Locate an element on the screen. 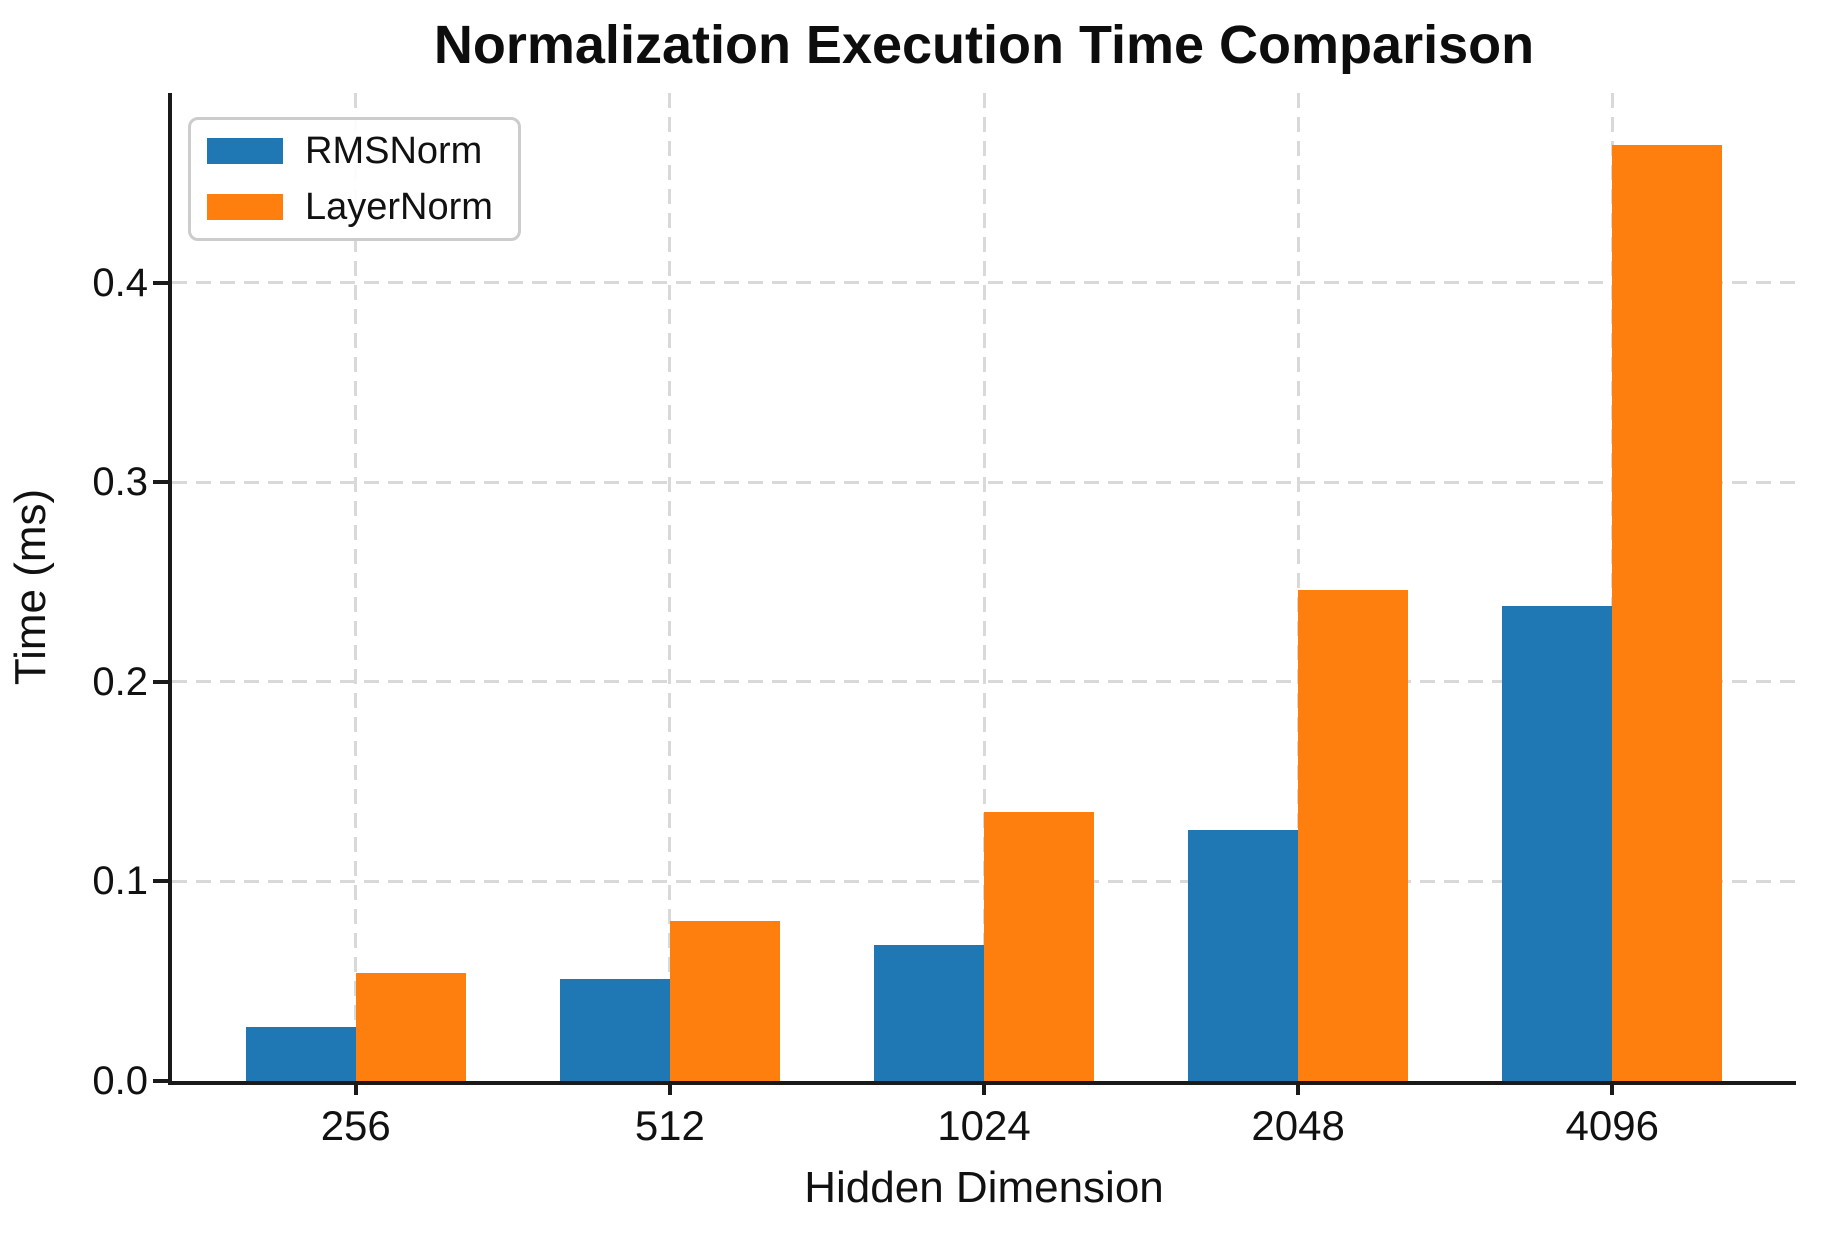 The width and height of the screenshot is (1834, 1234). x-tick-label: 4096 is located at coordinates (1612, 1125).